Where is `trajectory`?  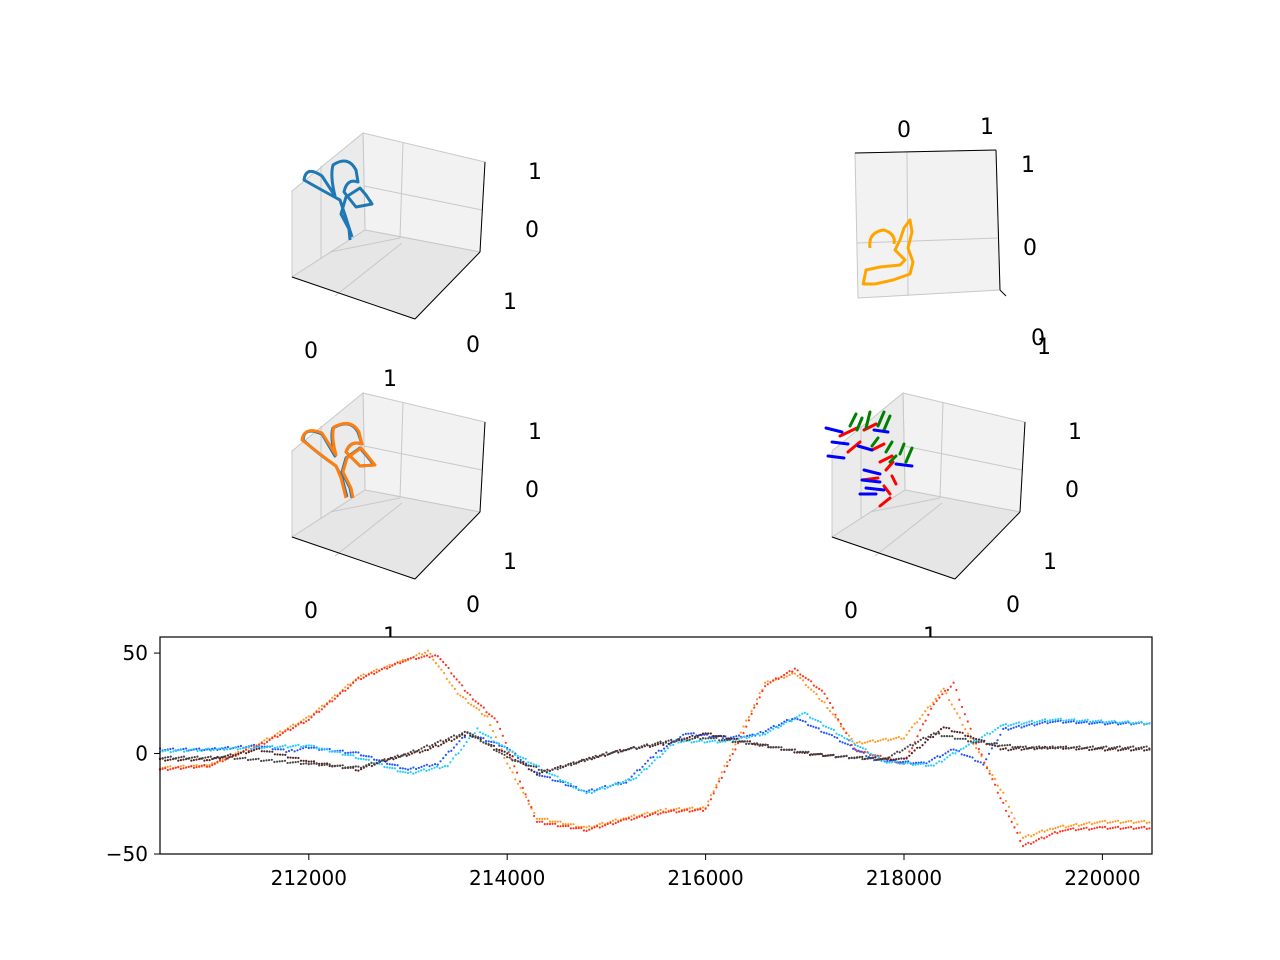
trajectory is located at coordinates (888, 252).